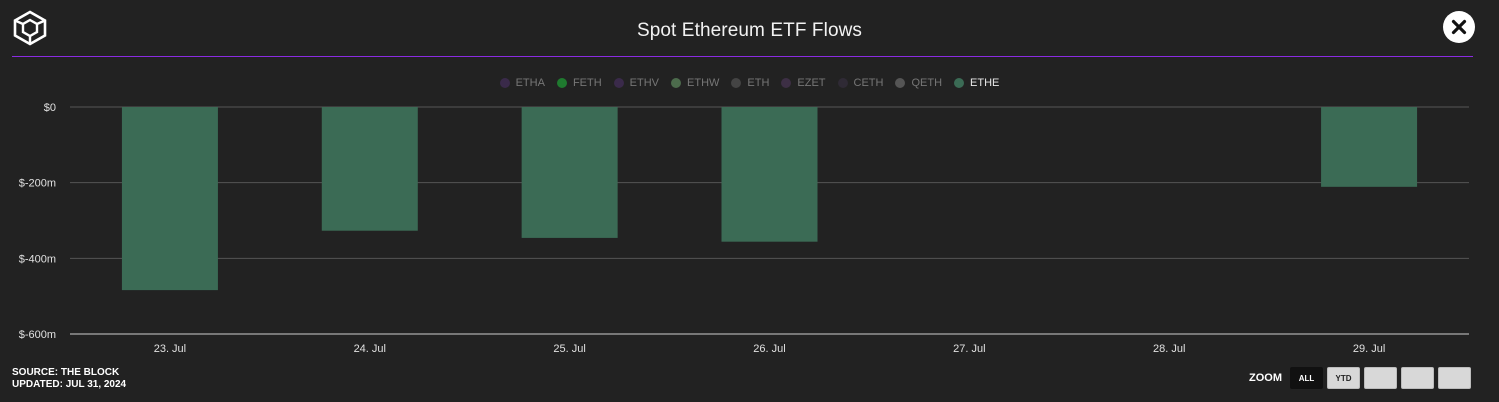 The height and width of the screenshot is (402, 1499). What do you see at coordinates (37, 184) in the screenshot?
I see `y-tick-label: $-200m` at bounding box center [37, 184].